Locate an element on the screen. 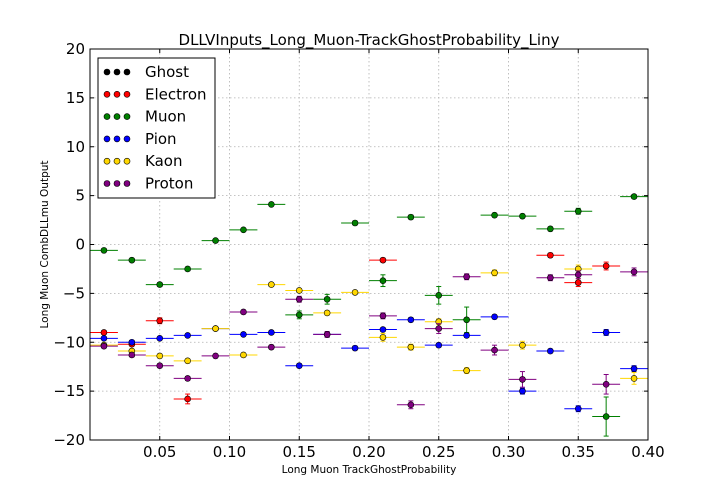 Image resolution: width=720 pixels, height=504 pixels. y-tick-label: −10 is located at coordinates (69, 342).